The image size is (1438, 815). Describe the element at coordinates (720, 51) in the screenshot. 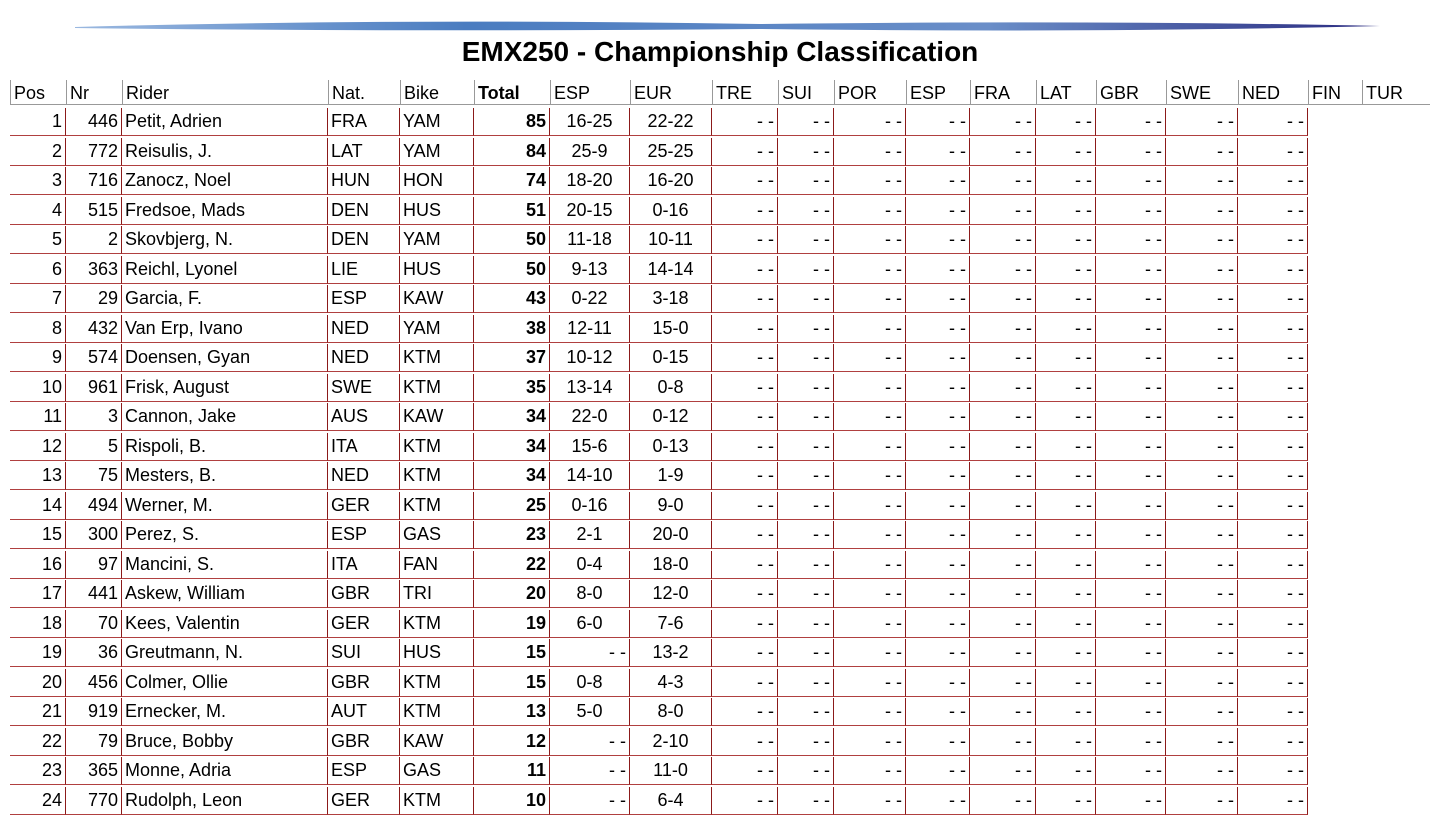

I see `page-title: EMX250 - Championship Classification` at that location.